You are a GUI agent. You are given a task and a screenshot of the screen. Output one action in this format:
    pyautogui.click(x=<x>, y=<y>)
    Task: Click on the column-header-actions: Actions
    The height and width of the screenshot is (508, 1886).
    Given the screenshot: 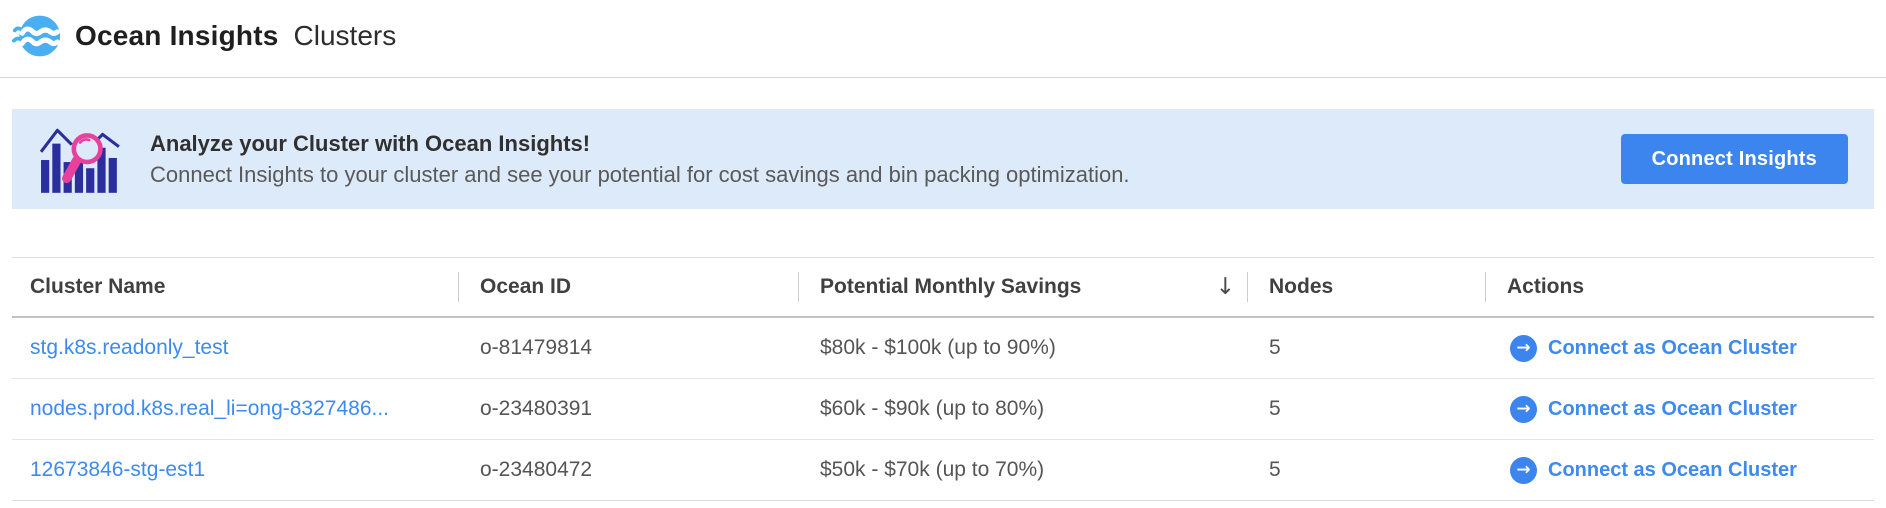 What is the action you would take?
    pyautogui.click(x=1679, y=287)
    